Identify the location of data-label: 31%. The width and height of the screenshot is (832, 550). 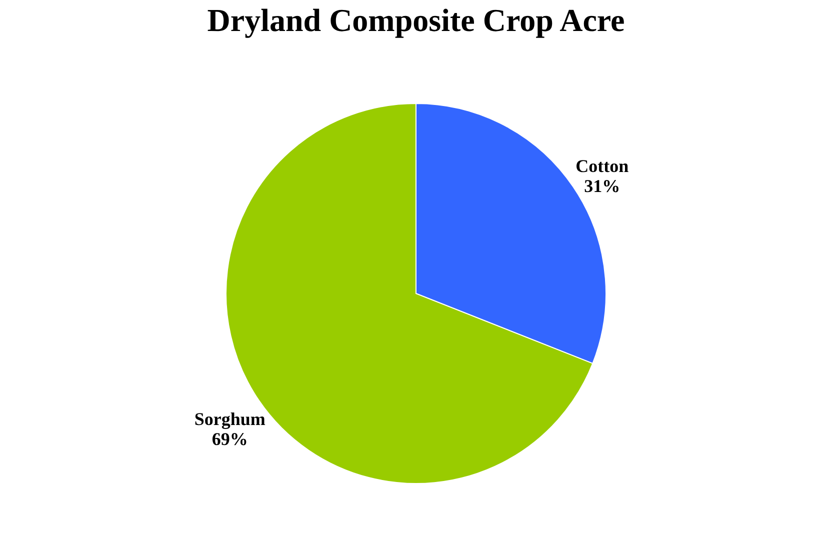
(602, 186).